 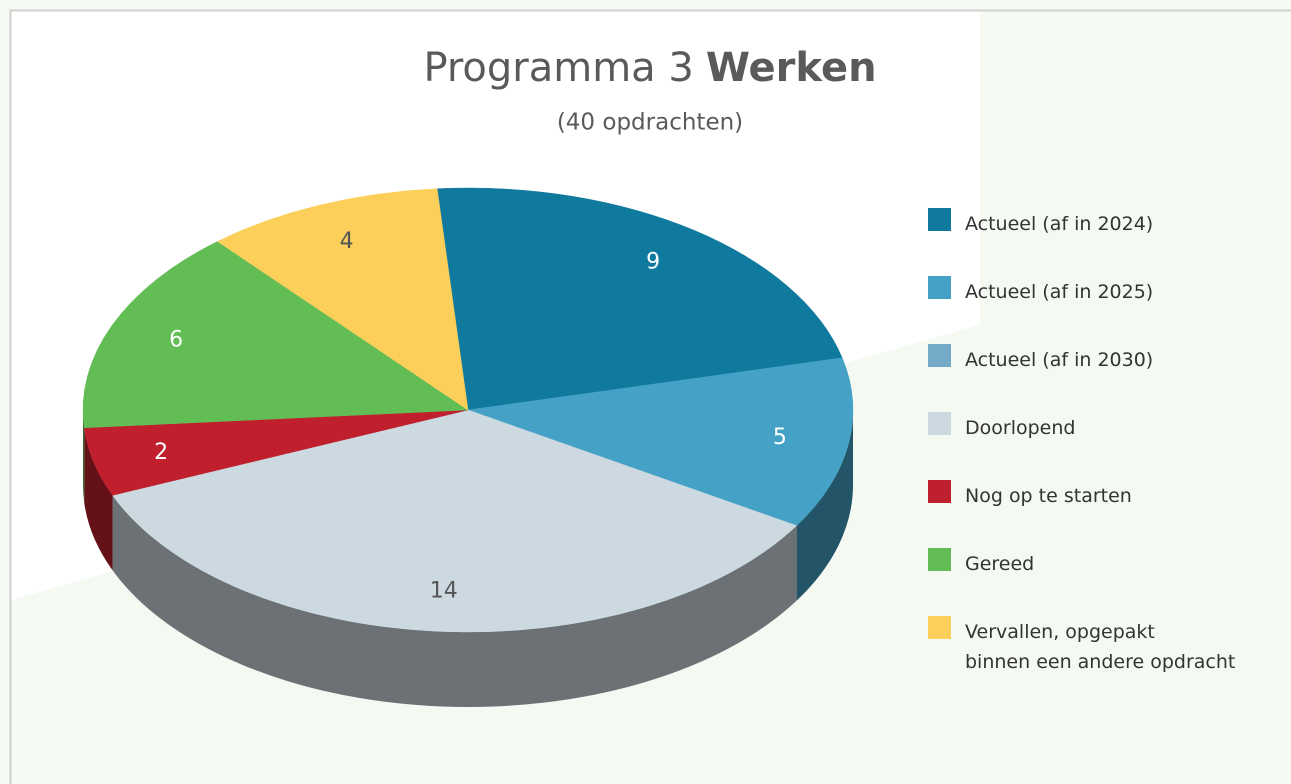 I want to click on chart-title: Programma 3 Werken, so click(x=649, y=68).